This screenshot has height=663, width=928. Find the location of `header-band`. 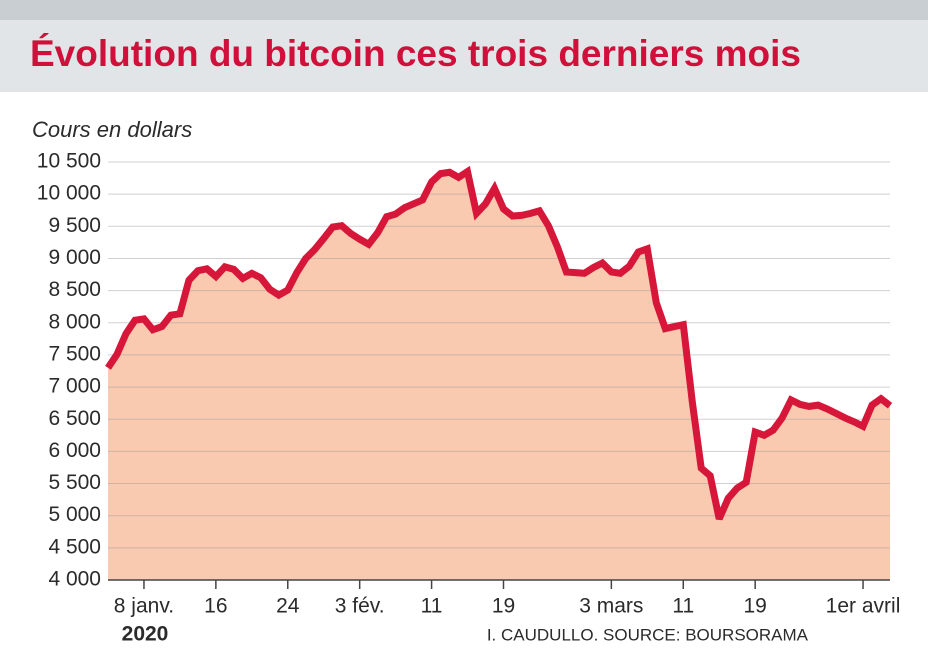

header-band is located at coordinates (464, 56).